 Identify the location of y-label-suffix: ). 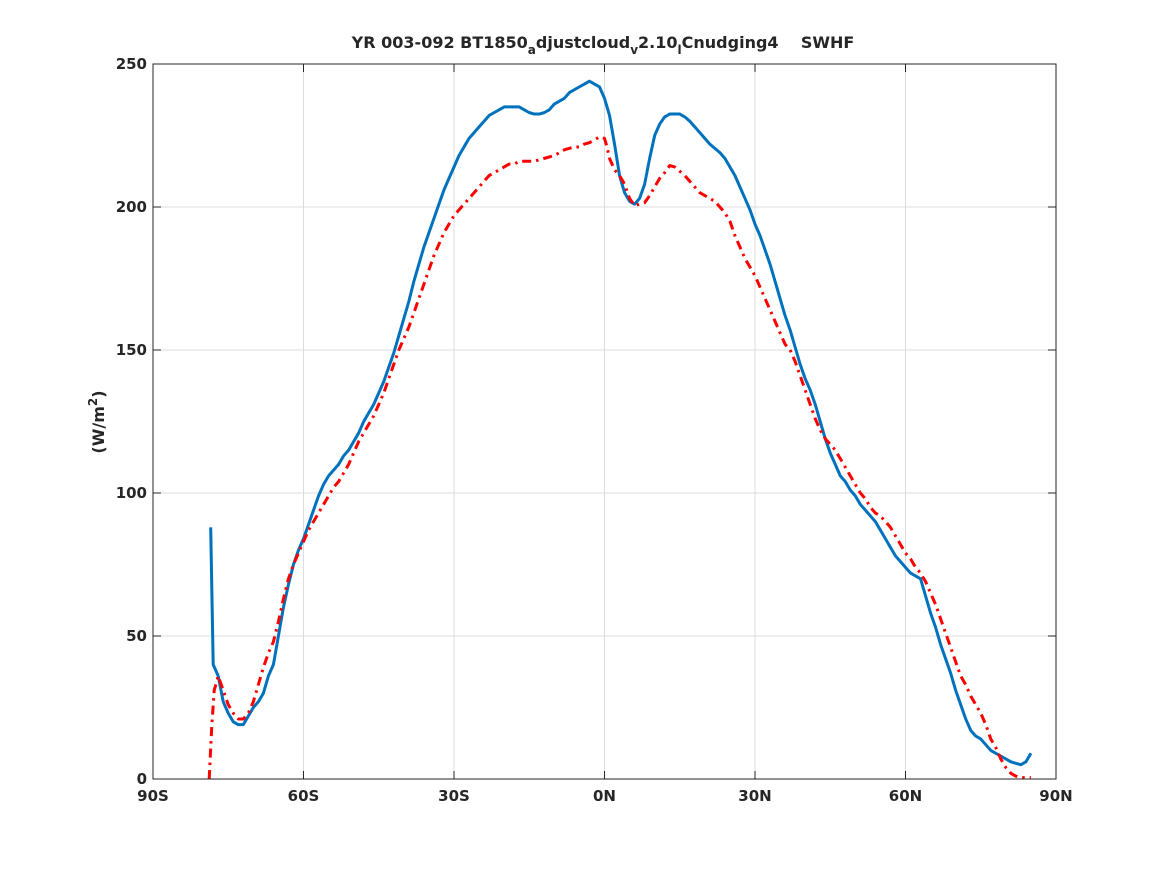
(98, 393).